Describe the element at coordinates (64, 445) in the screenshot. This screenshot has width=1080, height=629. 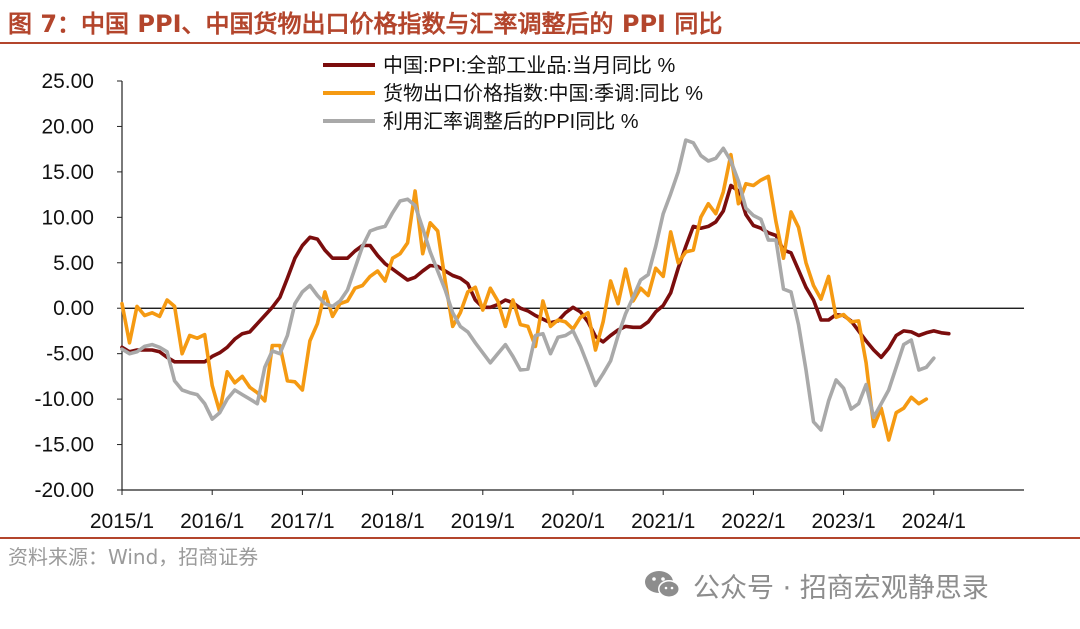
I see `y-tick-label: -15.00` at that location.